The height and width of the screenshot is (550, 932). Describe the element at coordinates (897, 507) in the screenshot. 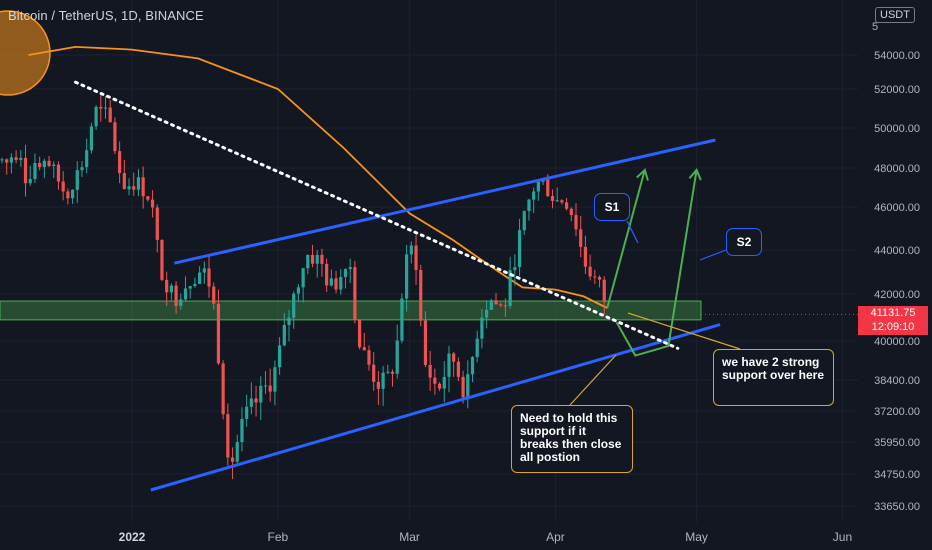

I see `y-tick-label: 33650.00` at that location.